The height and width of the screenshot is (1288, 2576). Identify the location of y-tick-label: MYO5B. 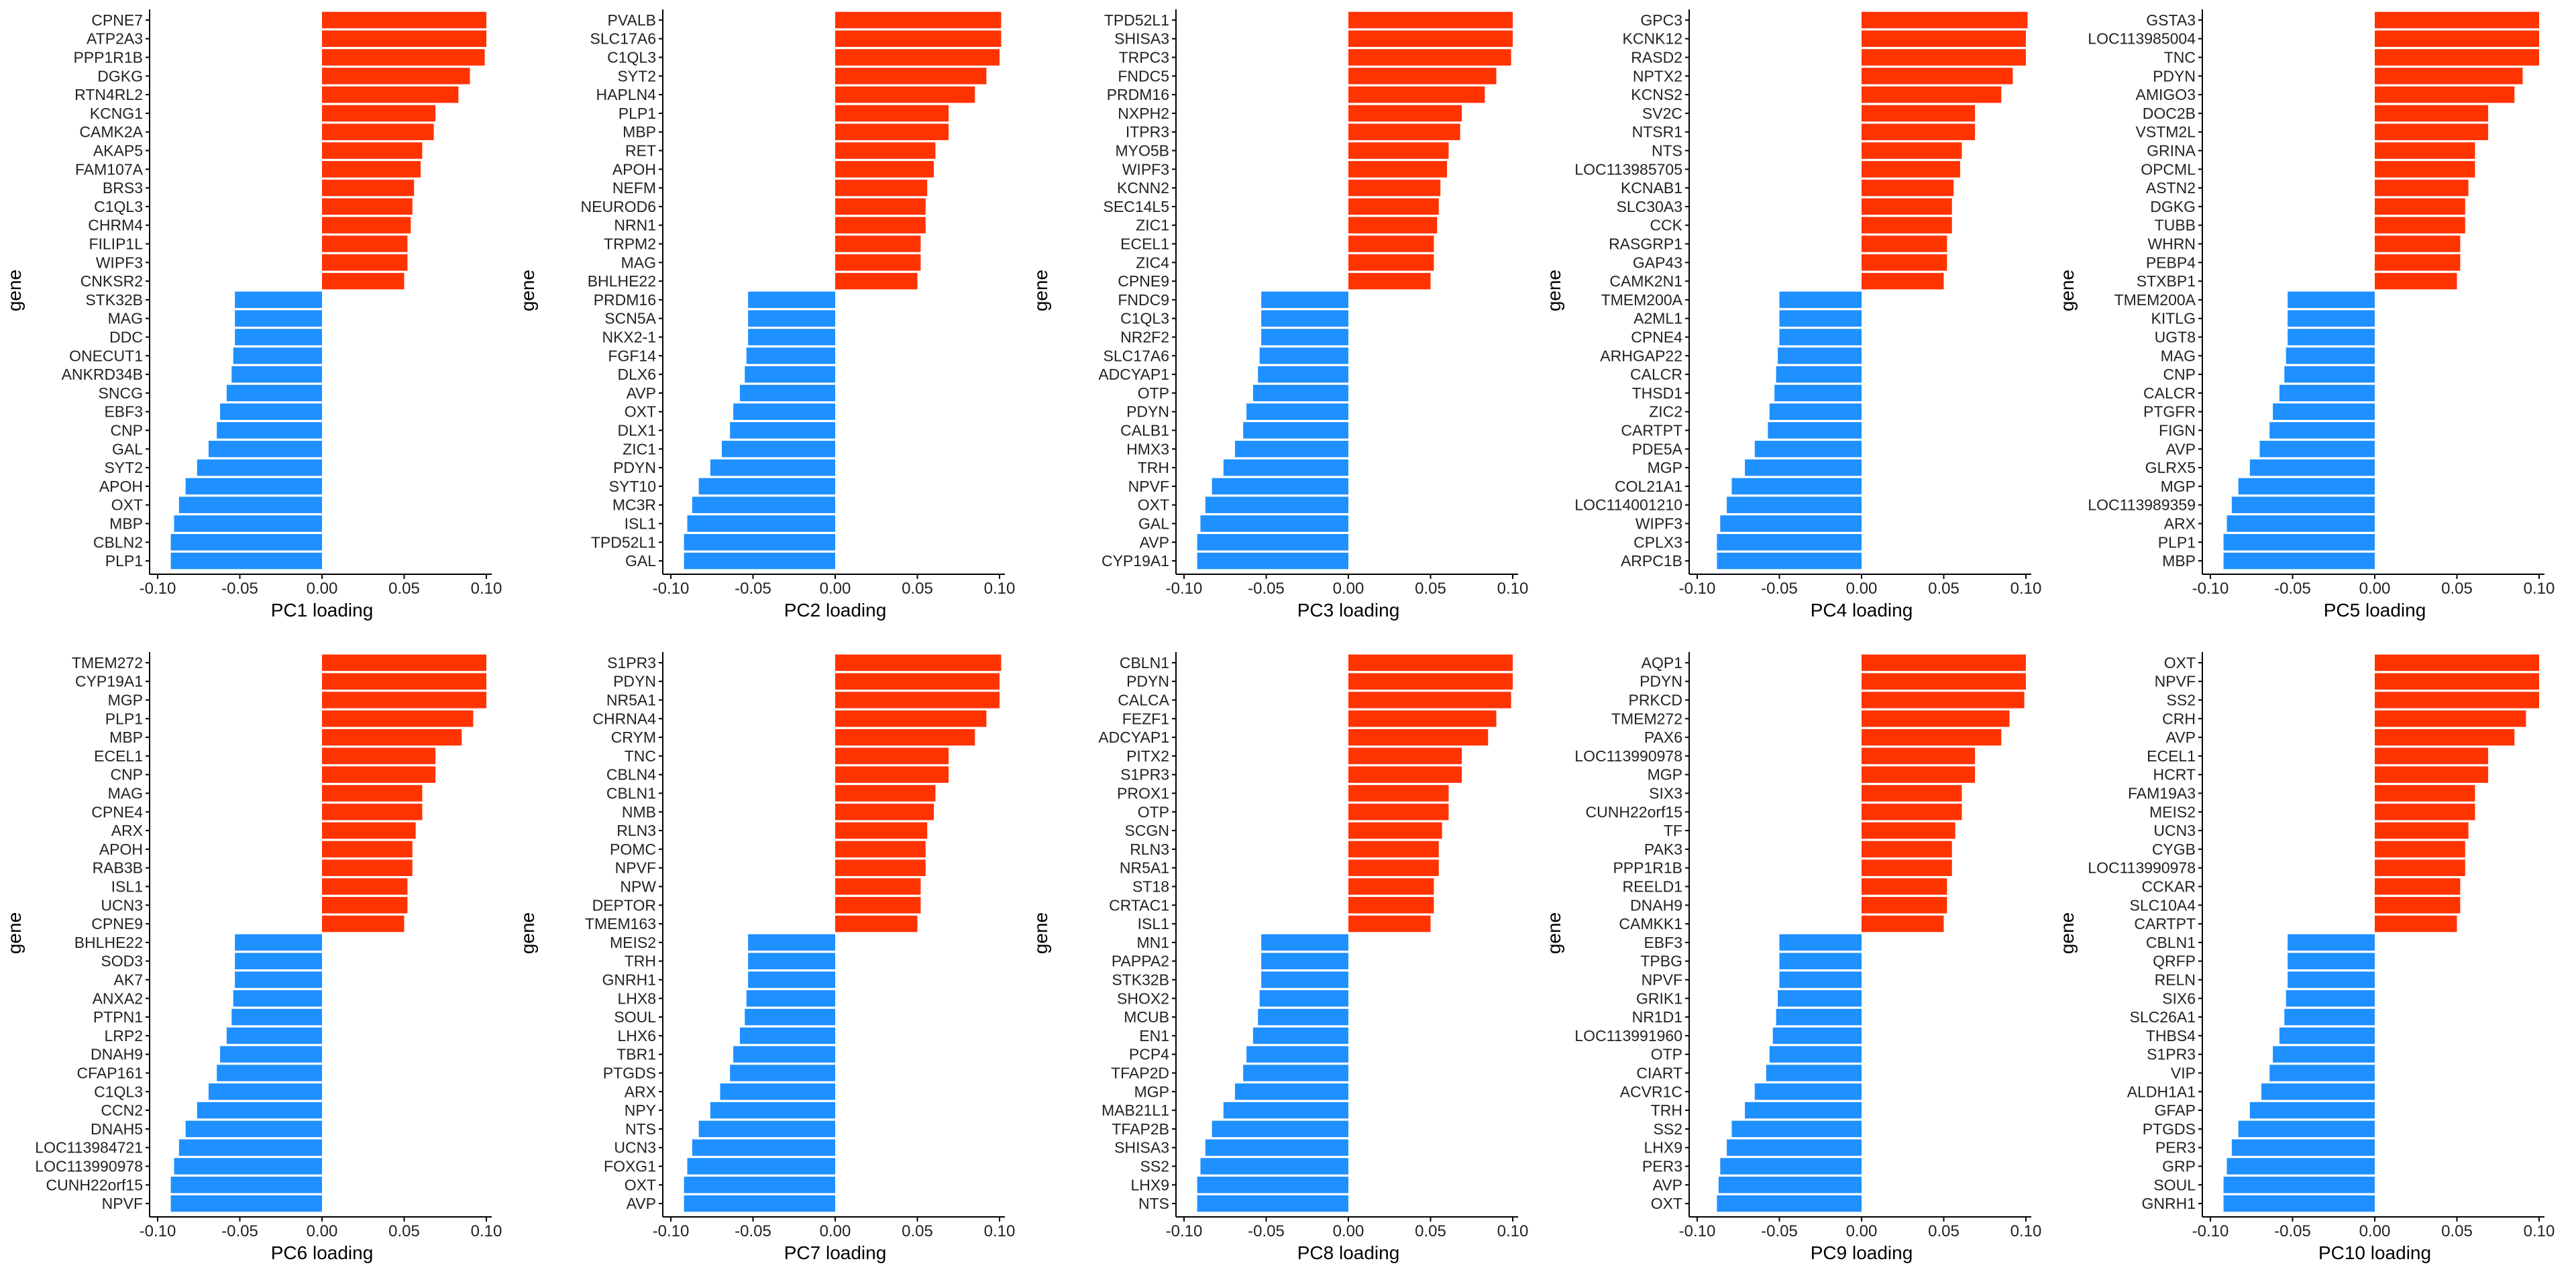
(1142, 151).